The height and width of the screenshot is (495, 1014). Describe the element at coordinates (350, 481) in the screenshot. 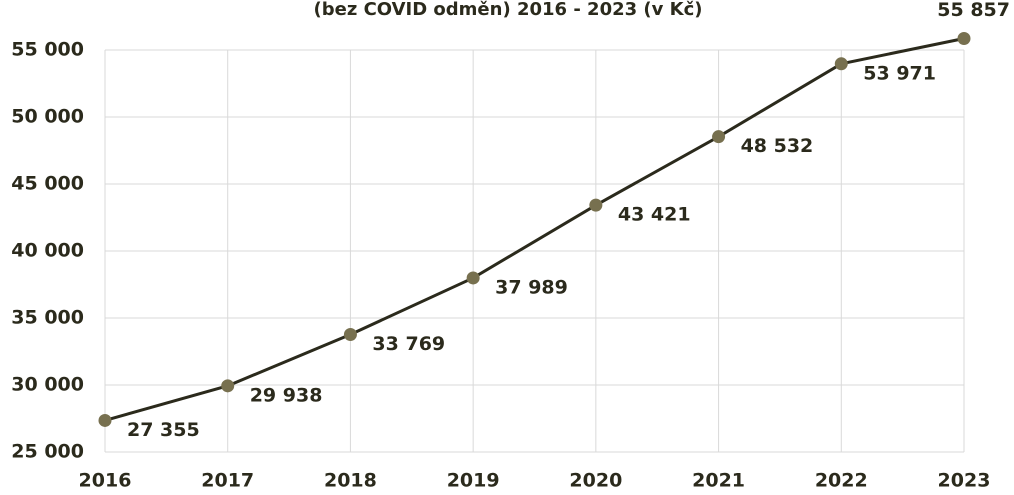

I see `x-tick-label: 2018` at that location.